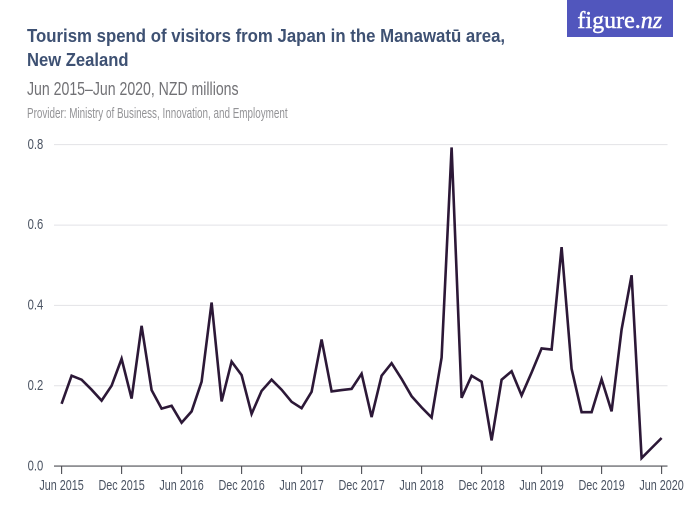 This screenshot has width=700, height=525. I want to click on svg-text: 0.8, so click(36, 143).